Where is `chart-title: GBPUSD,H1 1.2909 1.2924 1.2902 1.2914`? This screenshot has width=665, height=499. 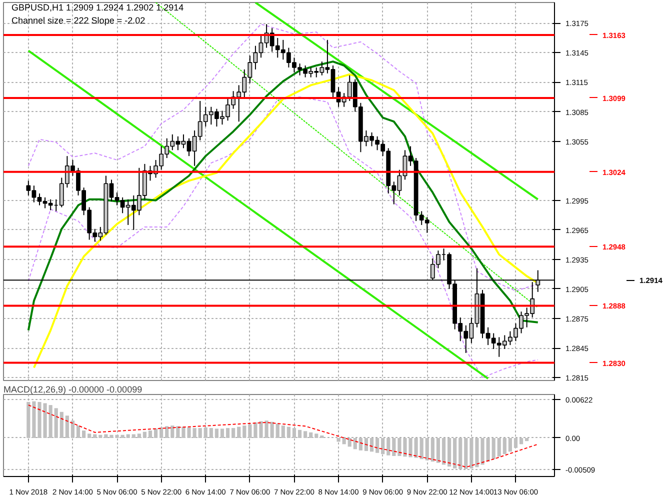
chart-title: GBPUSD,H1 1.2909 1.2924 1.2902 1.2914 is located at coordinates (98, 7).